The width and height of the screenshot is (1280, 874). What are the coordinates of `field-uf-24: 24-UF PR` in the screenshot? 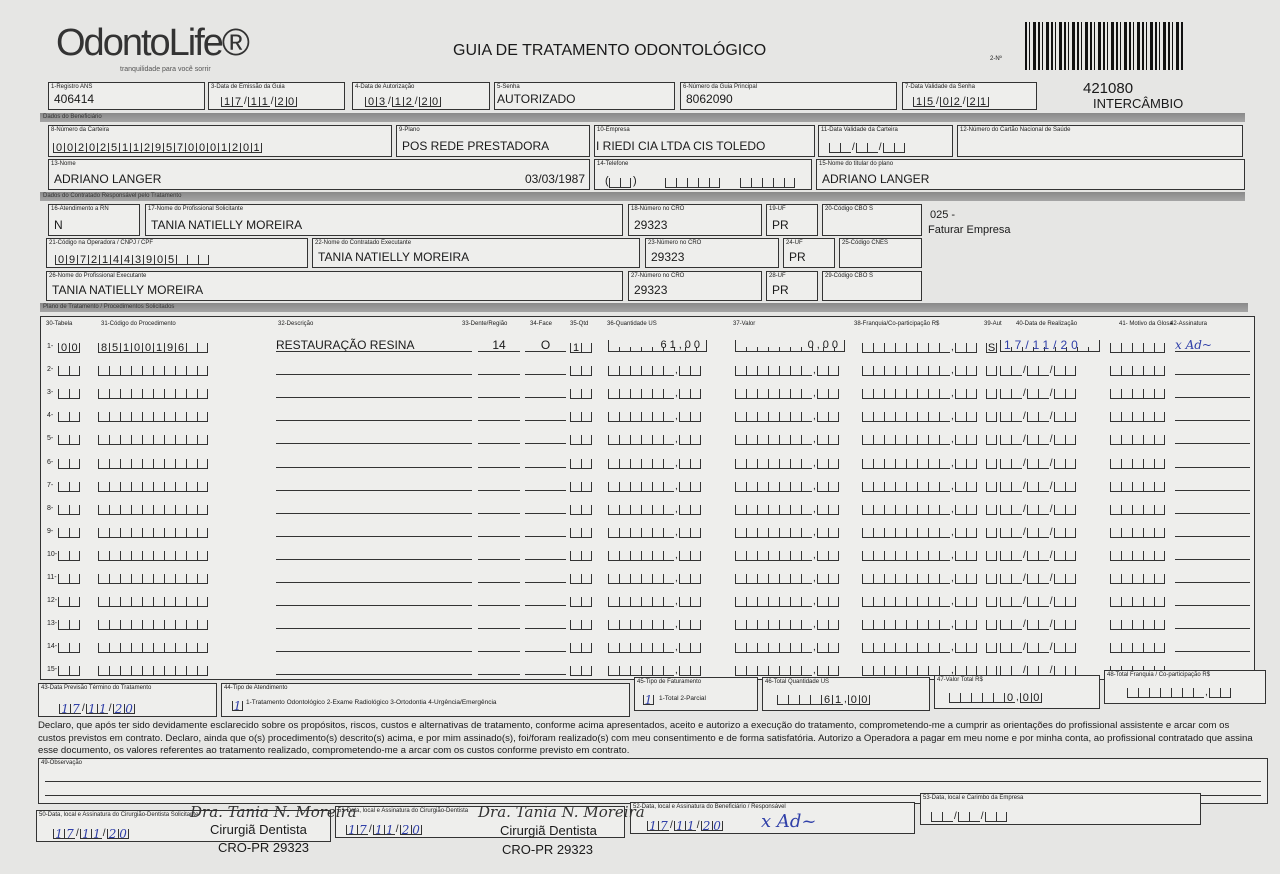 It's located at (809, 253).